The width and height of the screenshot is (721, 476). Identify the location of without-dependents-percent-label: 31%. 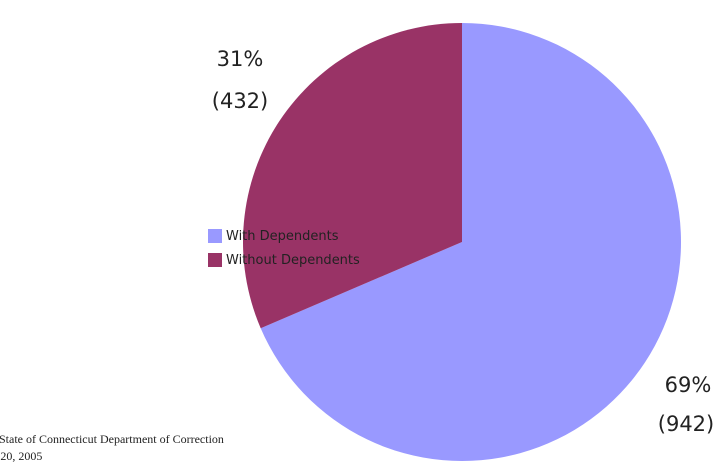
(240, 59).